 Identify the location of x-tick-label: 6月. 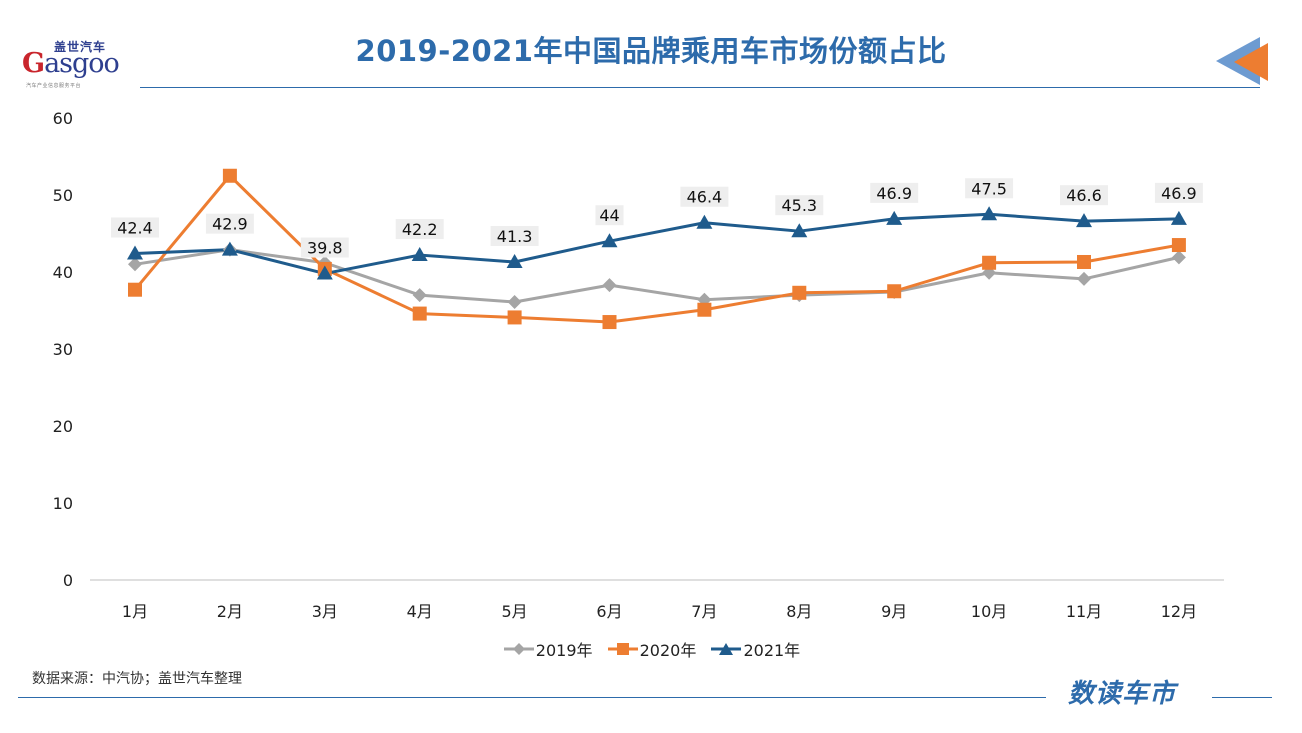
(609, 611).